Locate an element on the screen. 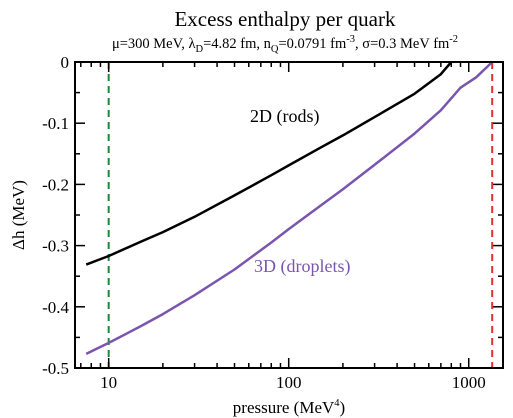  subtitle-n-sub: Q is located at coordinates (275, 49).